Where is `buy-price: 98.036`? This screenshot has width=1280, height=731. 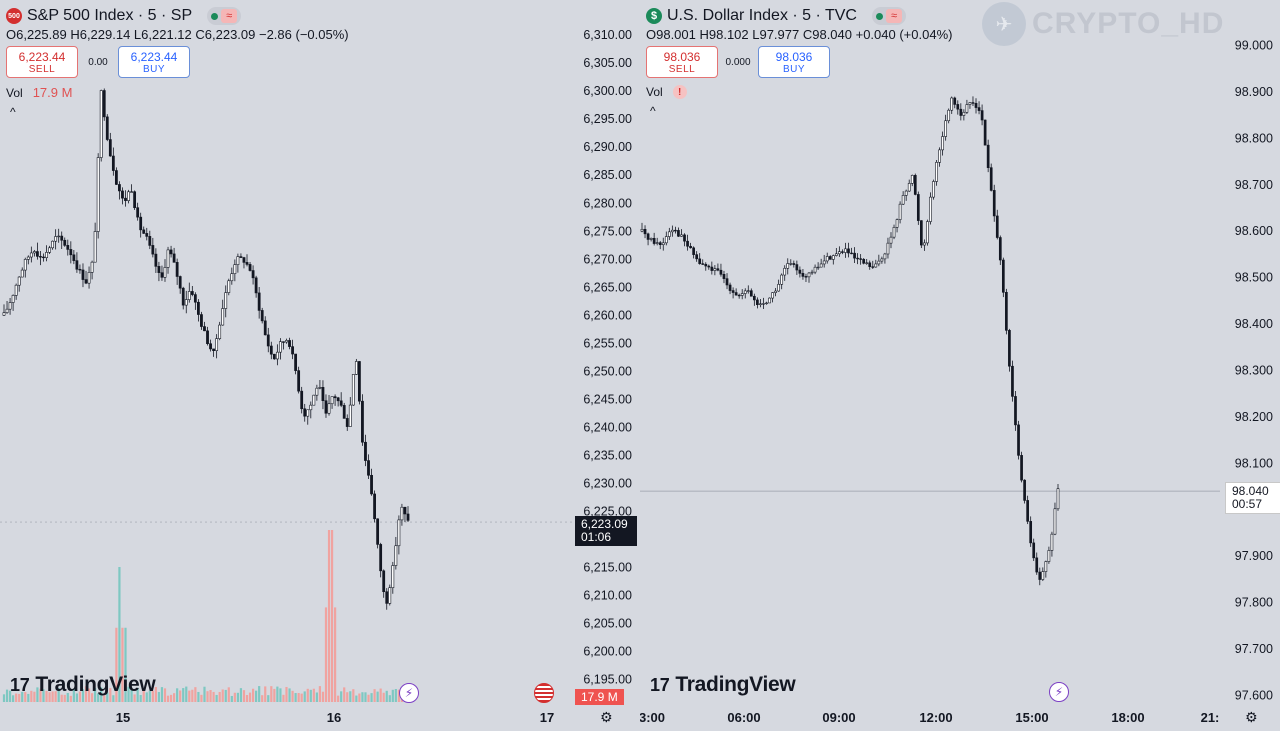
buy-price: 98.036 is located at coordinates (794, 56).